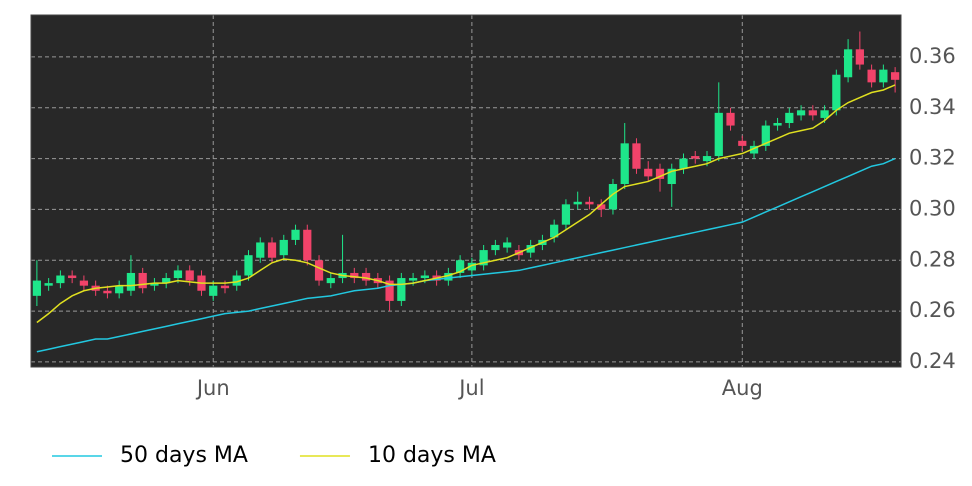  What do you see at coordinates (932, 107) in the screenshot?
I see `y-tick-label: 0.34` at bounding box center [932, 107].